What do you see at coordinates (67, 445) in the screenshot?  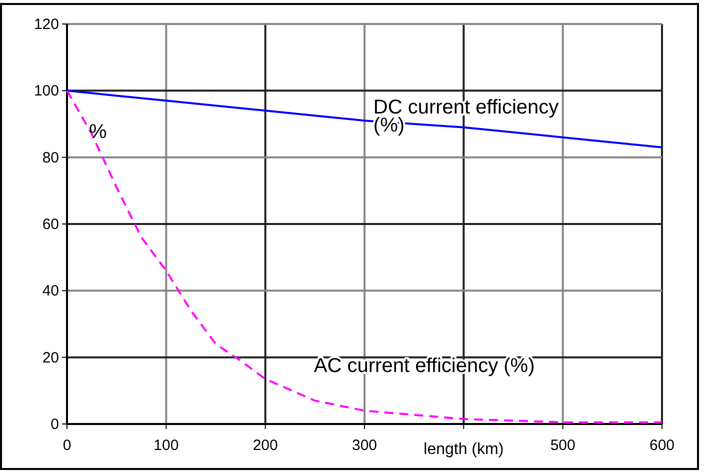 I see `x-tick-label: 0` at bounding box center [67, 445].